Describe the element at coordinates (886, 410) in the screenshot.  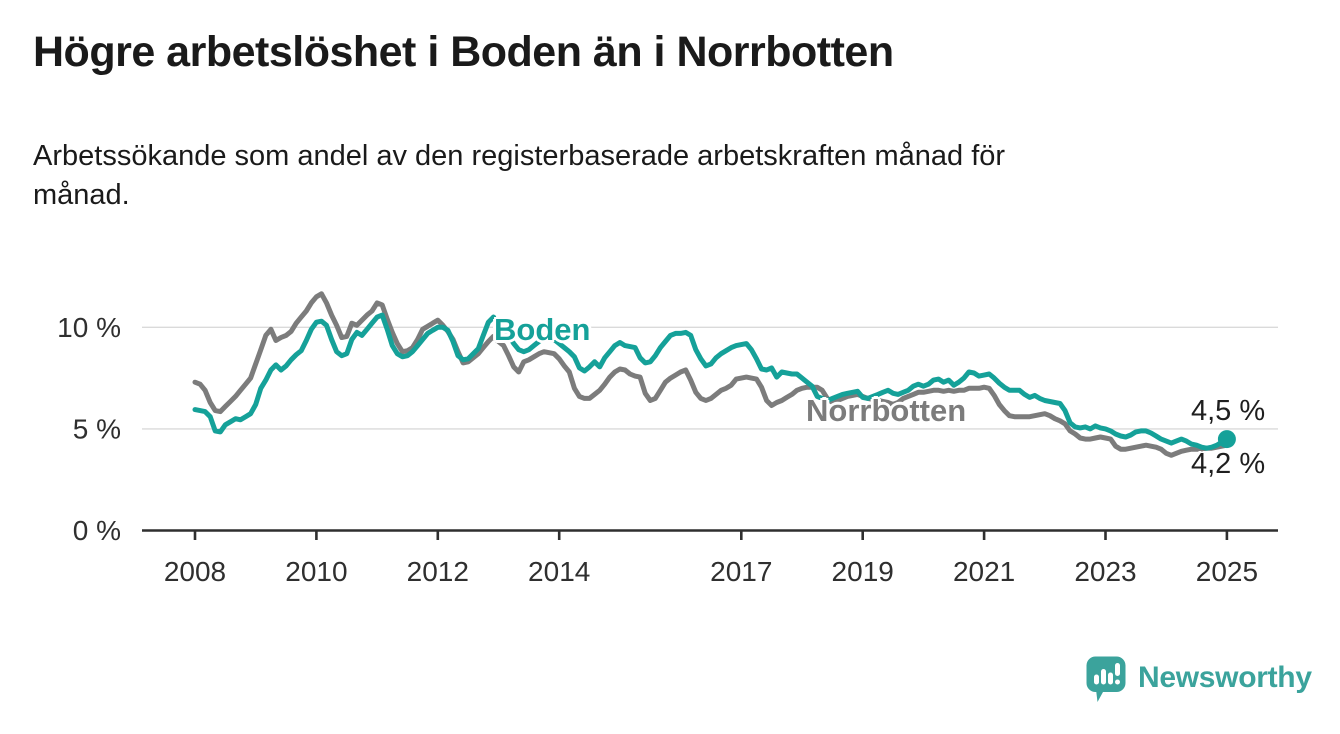
I see `series-label-norrbotten: Norrbotten` at that location.